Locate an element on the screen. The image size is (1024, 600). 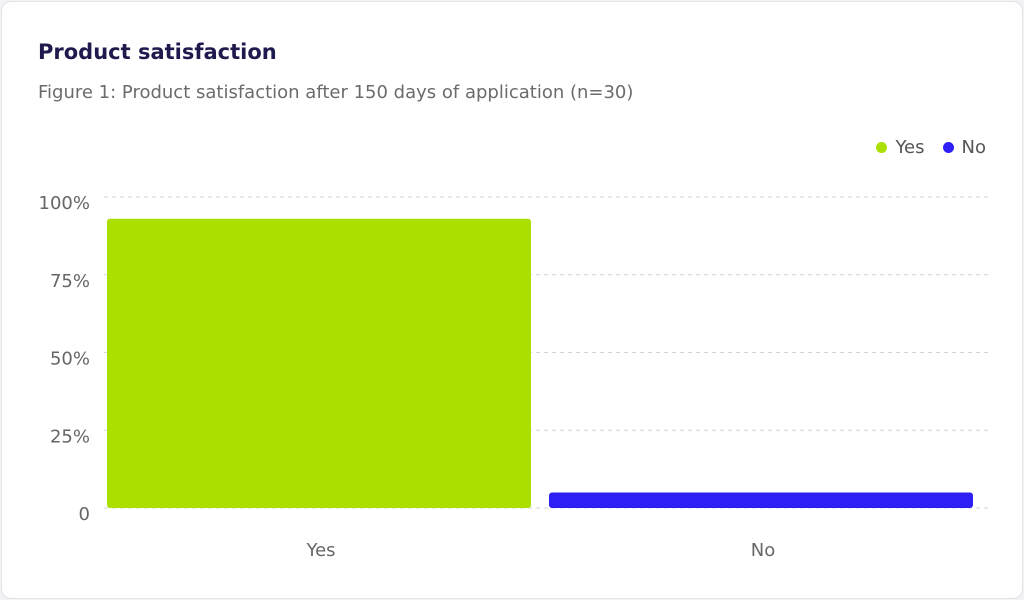
legend-label-yes: Yes is located at coordinates (910, 147).